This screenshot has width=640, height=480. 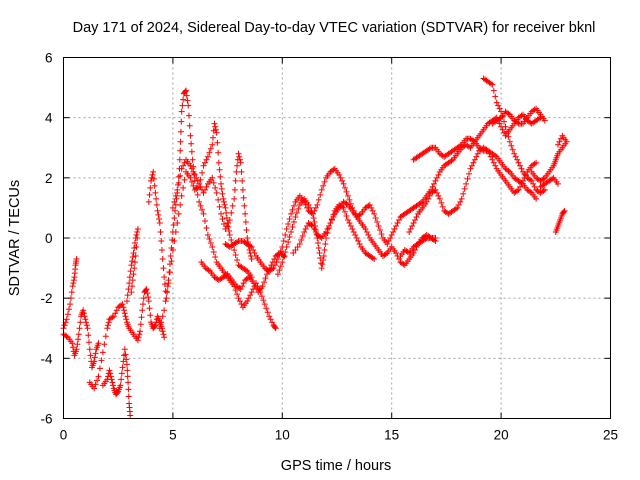 I want to click on x-tick-label: 5, so click(x=173, y=435).